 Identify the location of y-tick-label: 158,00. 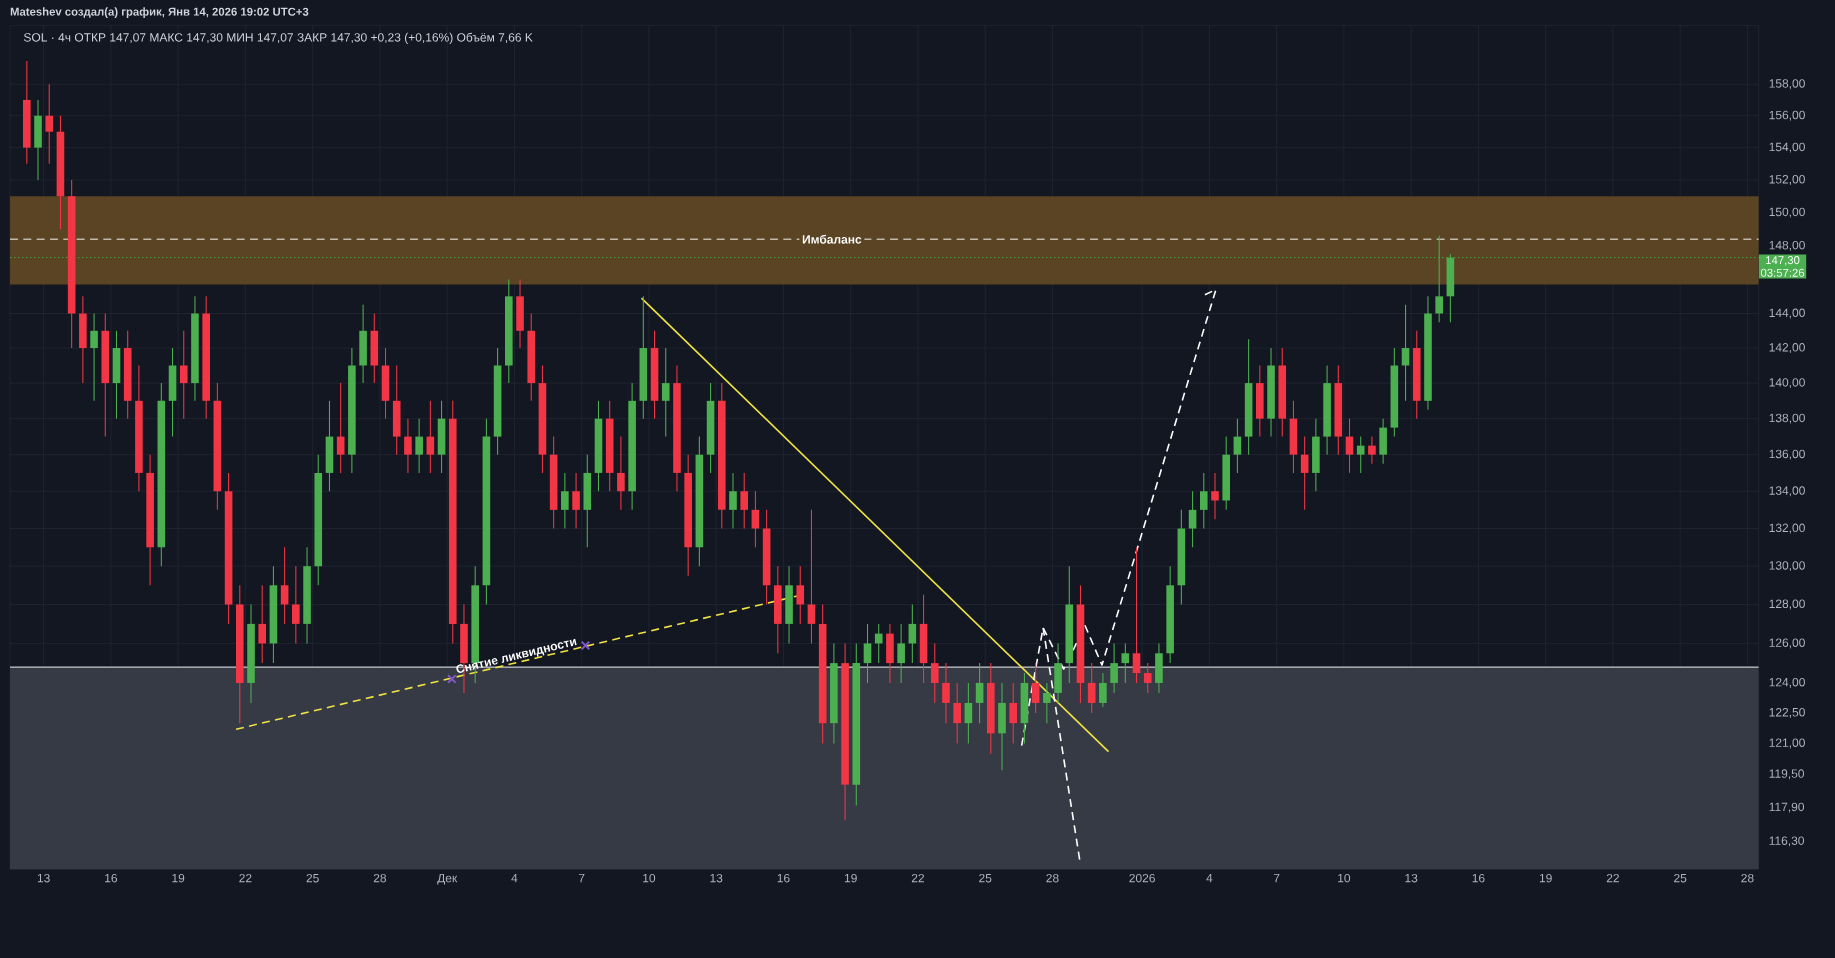
(1787, 84).